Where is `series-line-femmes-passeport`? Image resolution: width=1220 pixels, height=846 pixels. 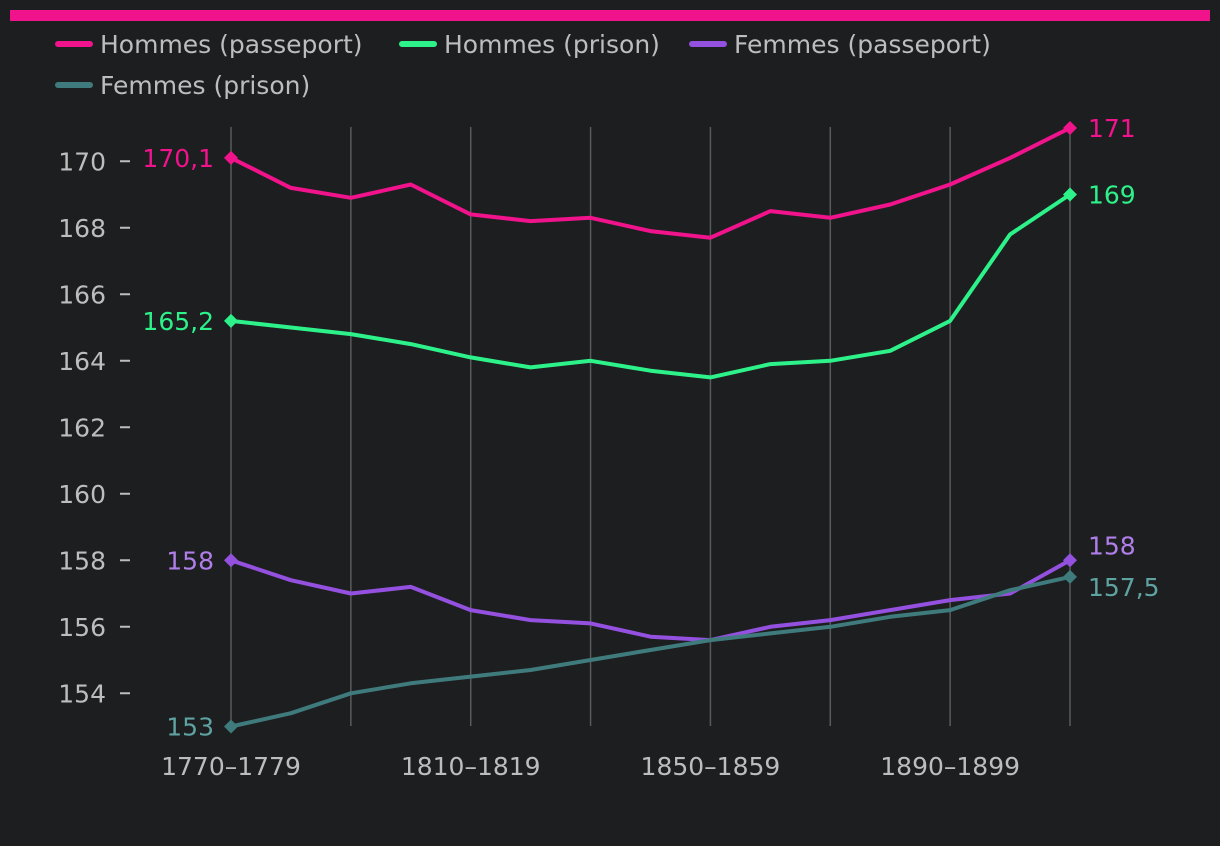
series-line-femmes-passeport is located at coordinates (650, 600).